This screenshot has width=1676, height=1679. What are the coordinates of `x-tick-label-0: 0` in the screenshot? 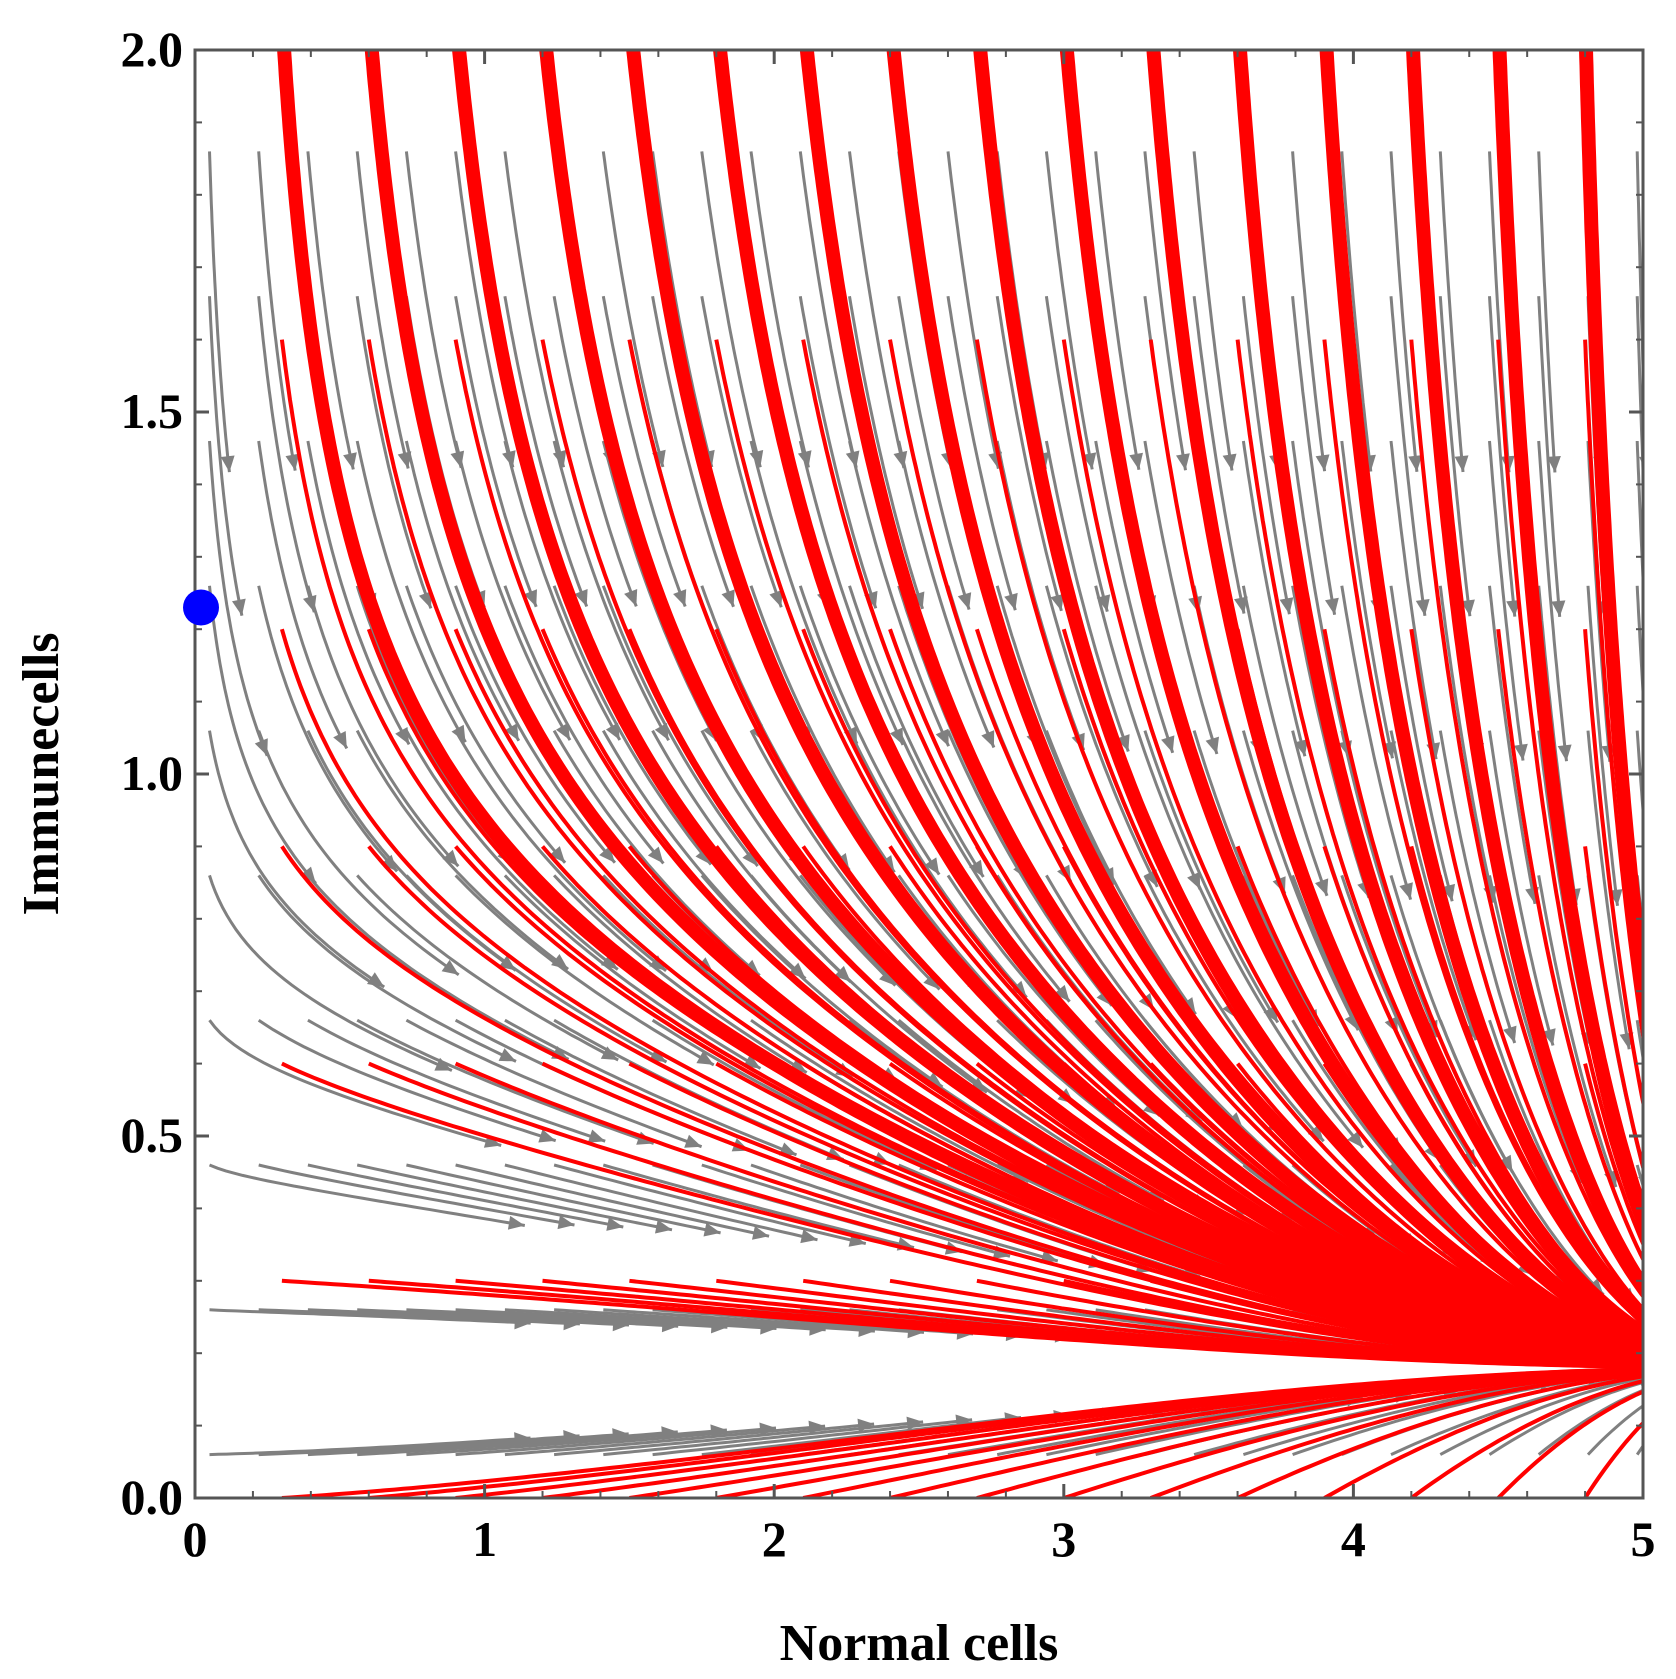 It's located at (195, 1539).